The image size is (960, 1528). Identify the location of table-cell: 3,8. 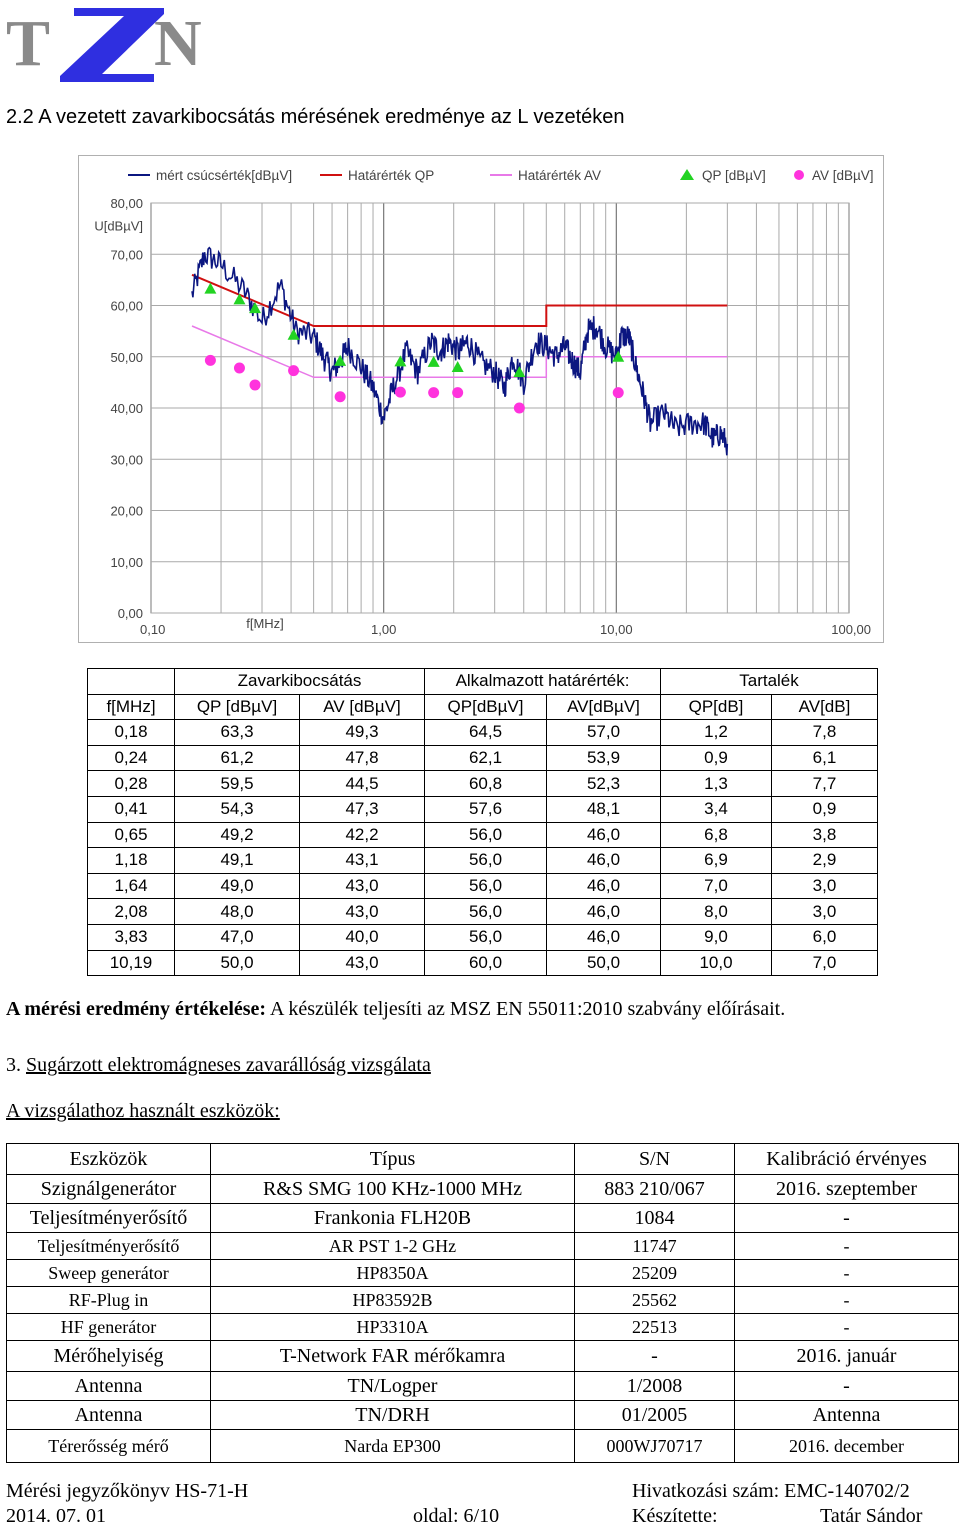
(824, 835).